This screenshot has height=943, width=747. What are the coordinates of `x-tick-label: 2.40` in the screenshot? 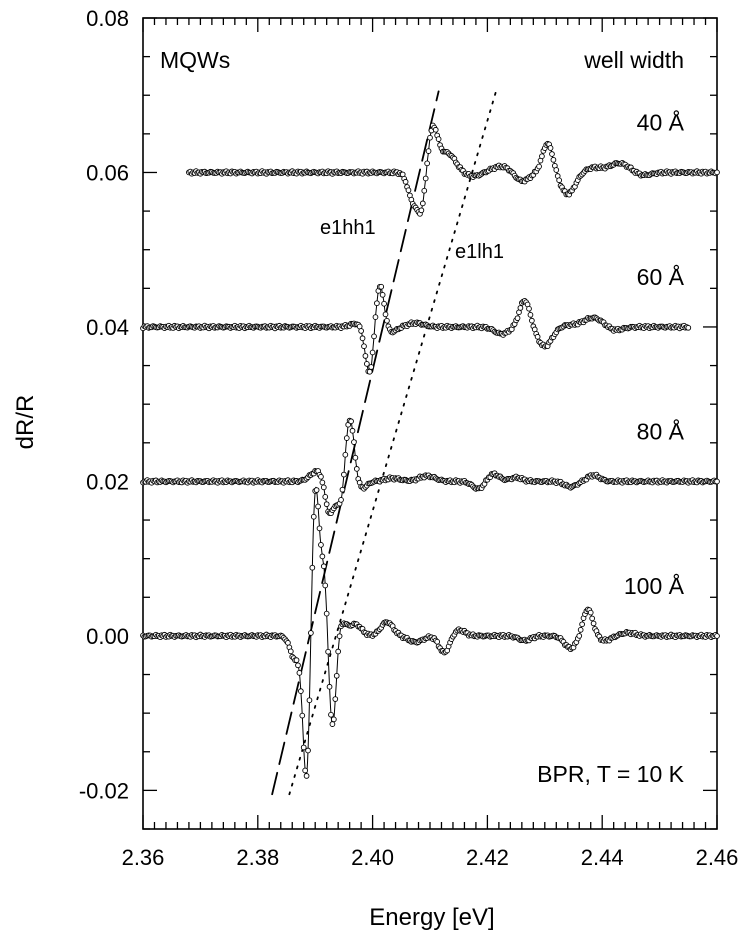 It's located at (372, 857).